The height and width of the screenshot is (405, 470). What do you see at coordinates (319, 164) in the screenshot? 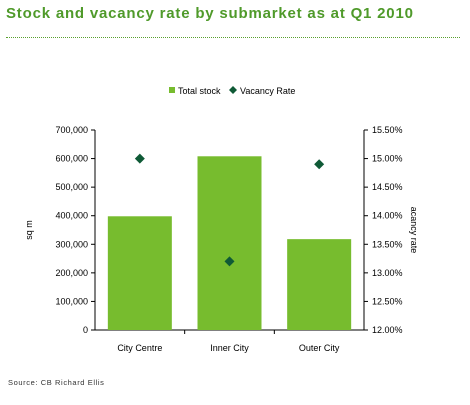
I see `vacancy-marker-outer-city` at bounding box center [319, 164].